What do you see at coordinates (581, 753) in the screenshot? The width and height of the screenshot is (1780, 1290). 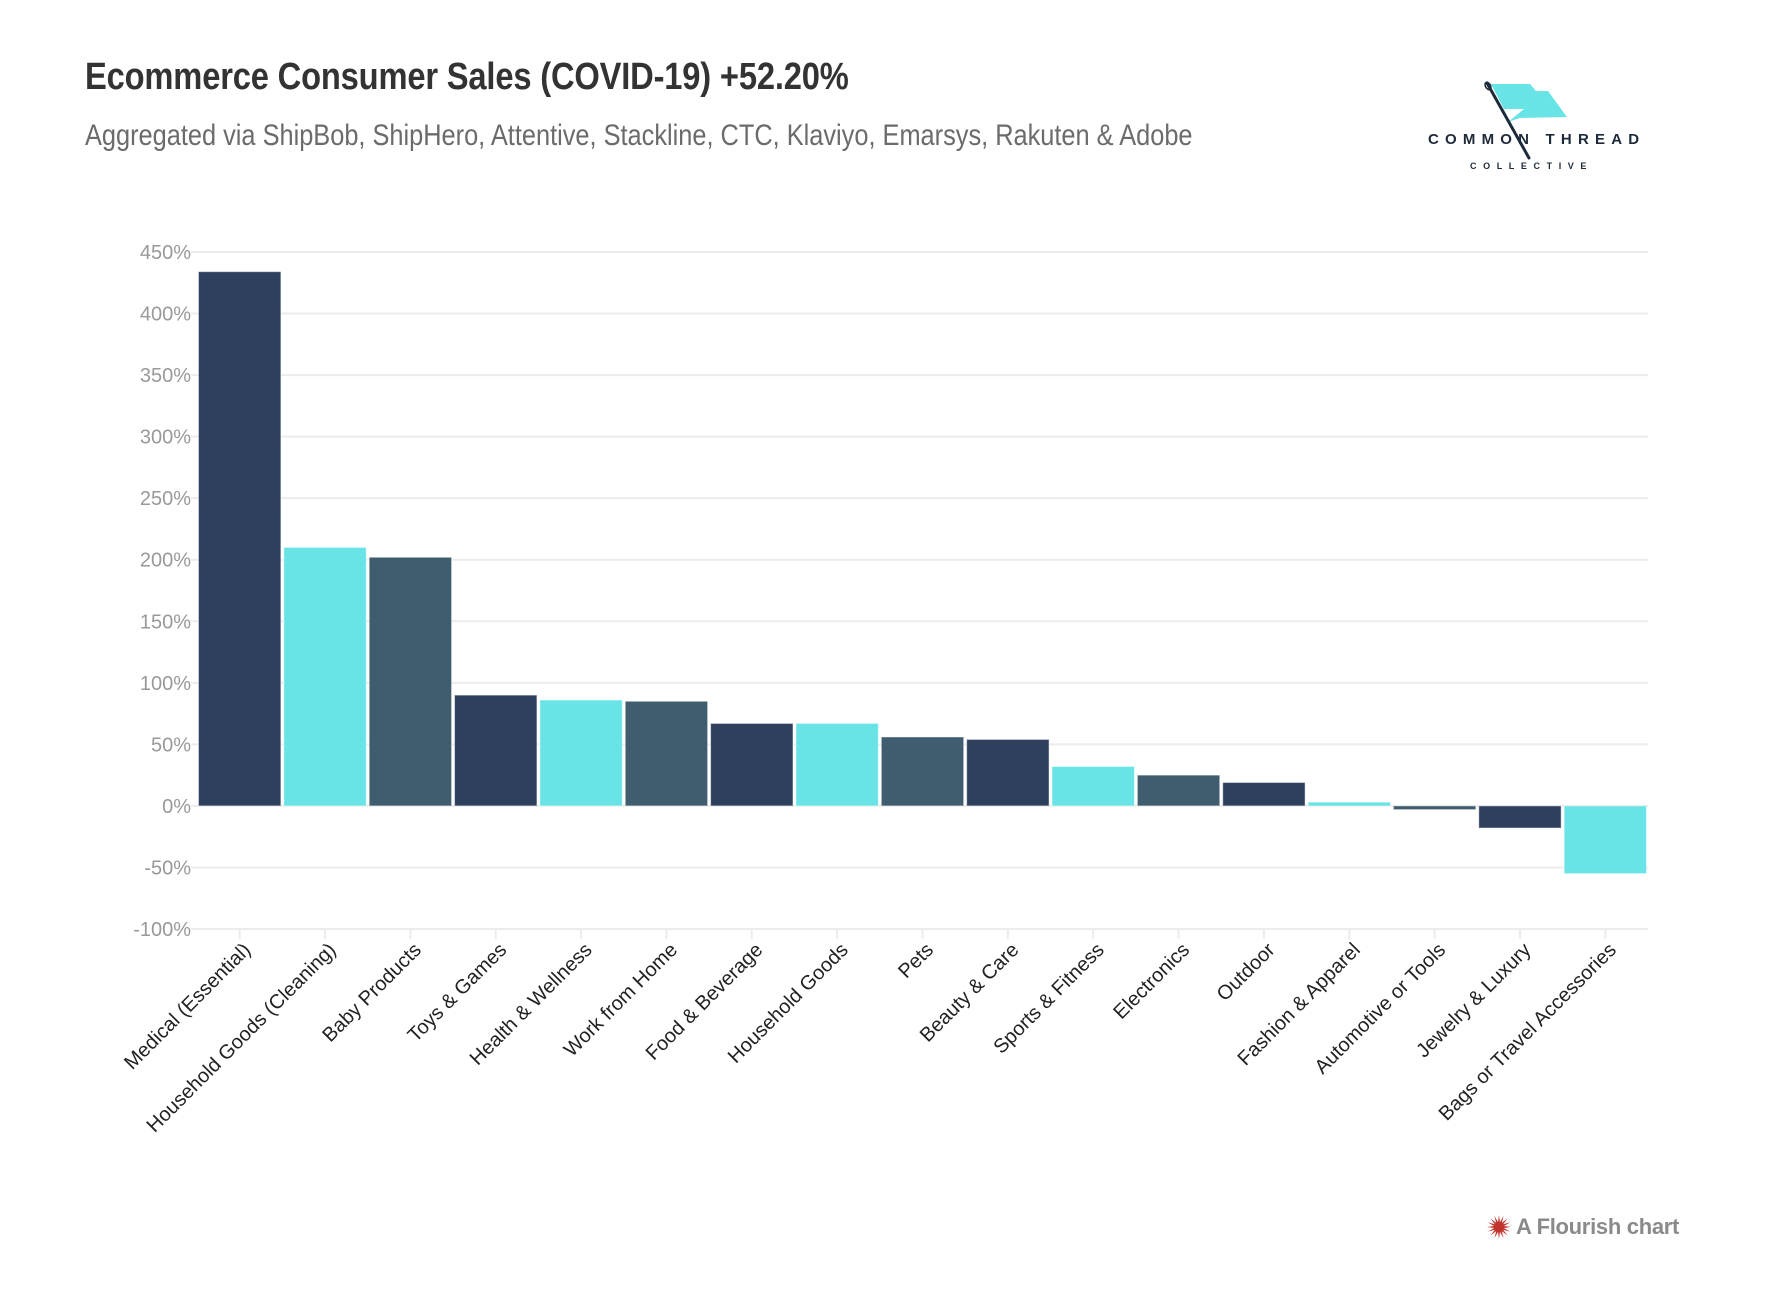 I see `bar-health-wellness` at bounding box center [581, 753].